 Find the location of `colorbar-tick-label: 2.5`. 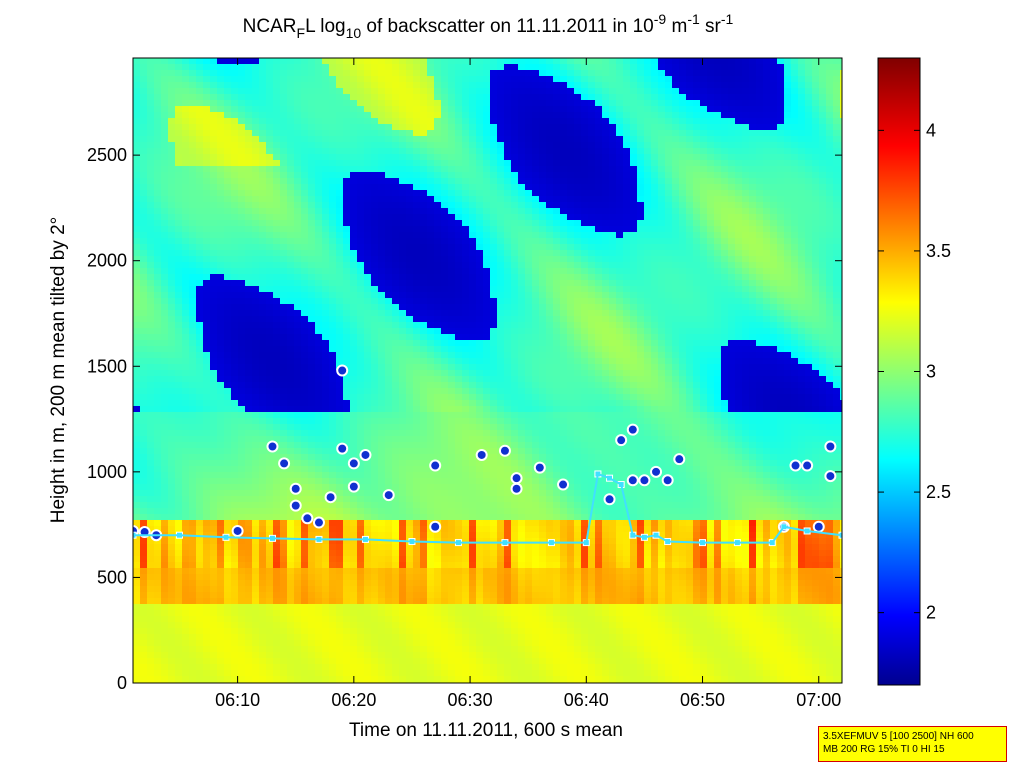

colorbar-tick-label: 2.5 is located at coordinates (938, 492).